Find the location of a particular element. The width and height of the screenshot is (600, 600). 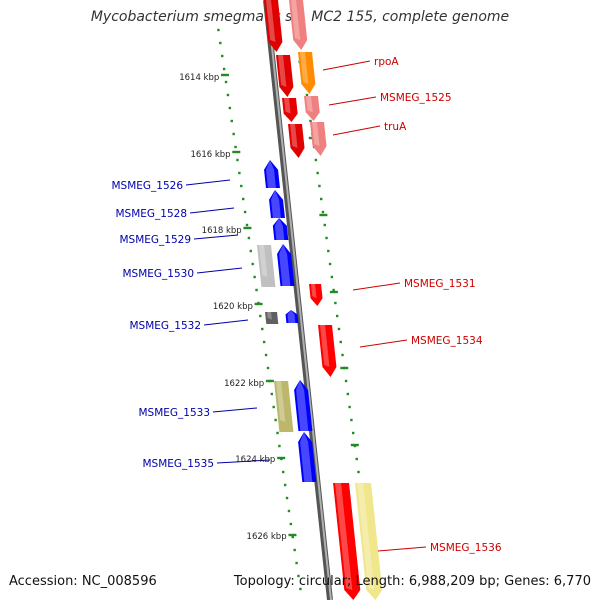

gene-fwd-small-shape is located at coordinates (290, 110).